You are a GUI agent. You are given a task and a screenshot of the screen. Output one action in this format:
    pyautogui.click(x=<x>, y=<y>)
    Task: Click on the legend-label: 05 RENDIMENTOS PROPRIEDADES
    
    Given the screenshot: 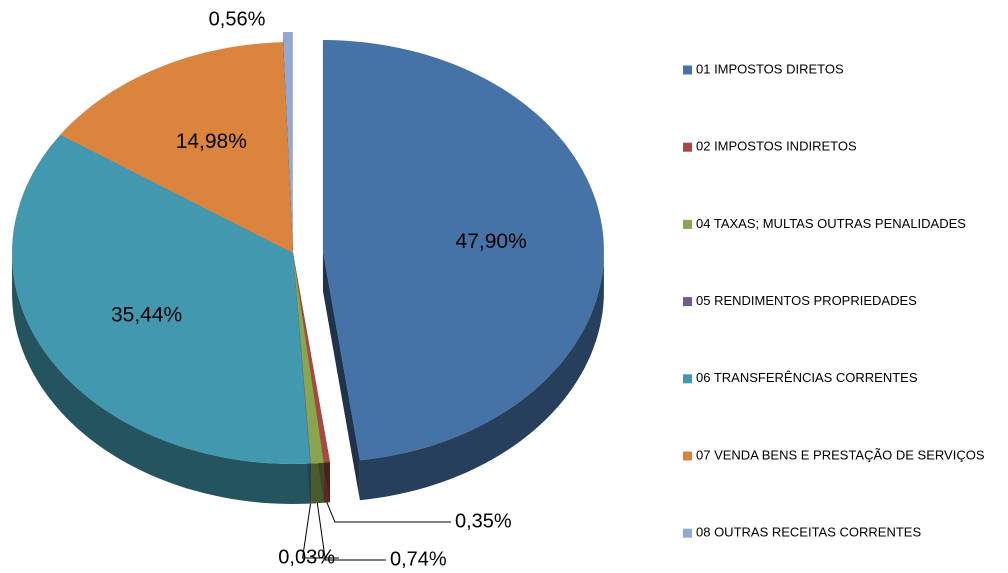 What is the action you would take?
    pyautogui.click(x=806, y=300)
    